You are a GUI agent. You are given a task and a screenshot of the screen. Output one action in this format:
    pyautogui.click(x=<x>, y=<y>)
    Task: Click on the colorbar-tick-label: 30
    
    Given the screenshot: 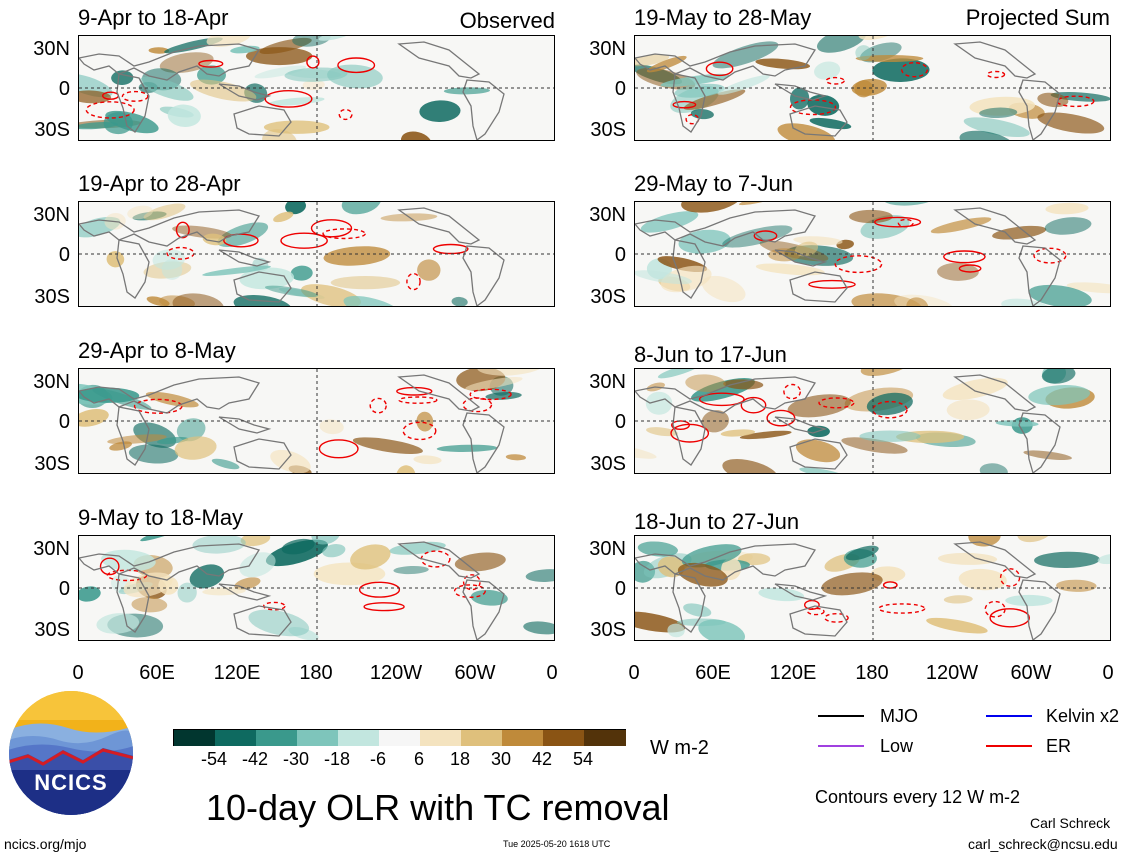 What is the action you would take?
    pyautogui.click(x=501, y=759)
    